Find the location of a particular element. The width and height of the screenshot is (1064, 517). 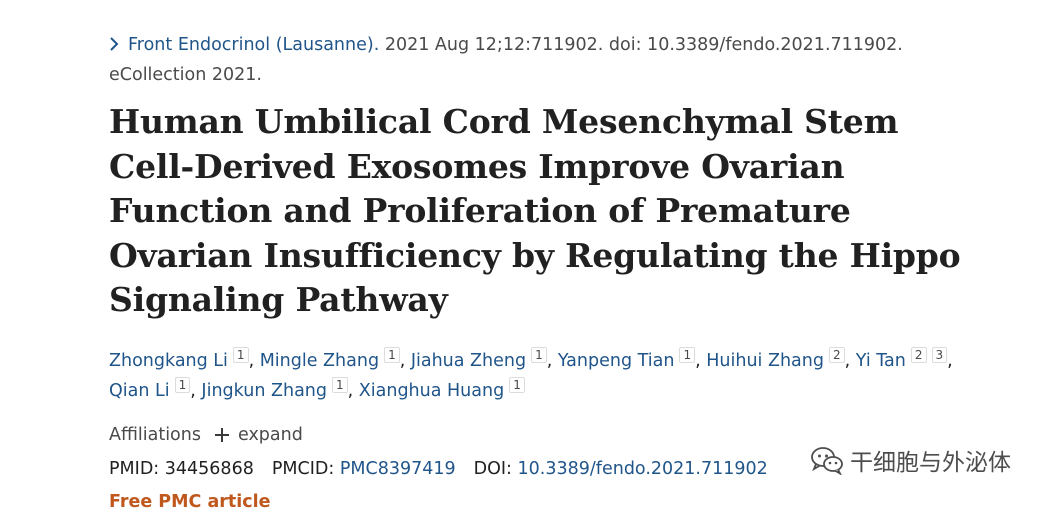

plus-icon is located at coordinates (221, 434).